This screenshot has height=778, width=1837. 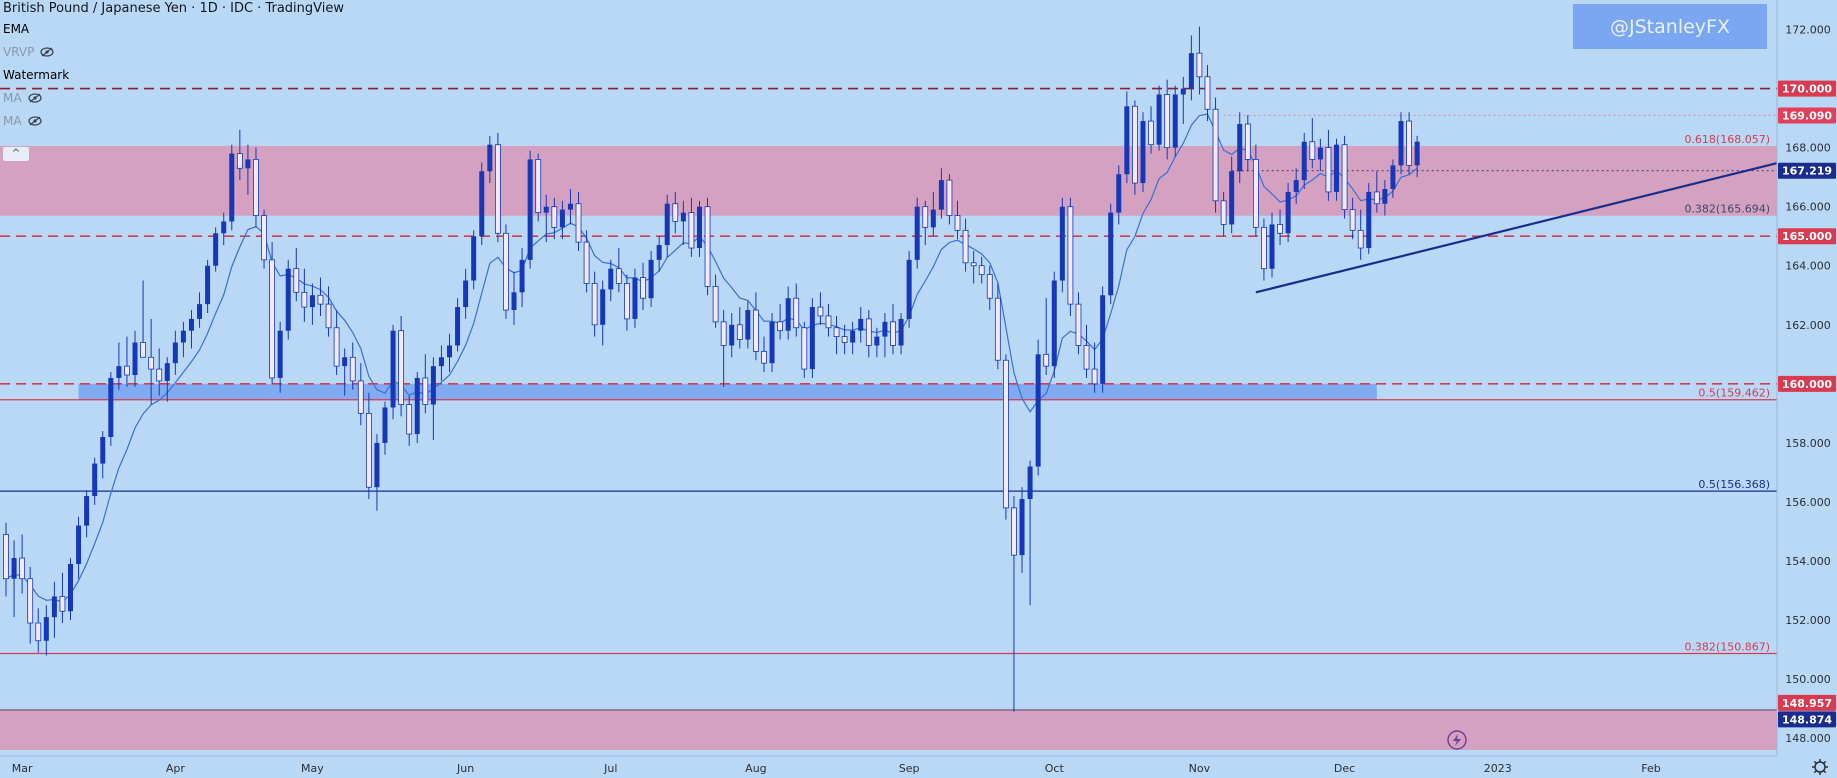 I want to click on fib-label-3: 0.5(156.368), so click(x=1734, y=484).